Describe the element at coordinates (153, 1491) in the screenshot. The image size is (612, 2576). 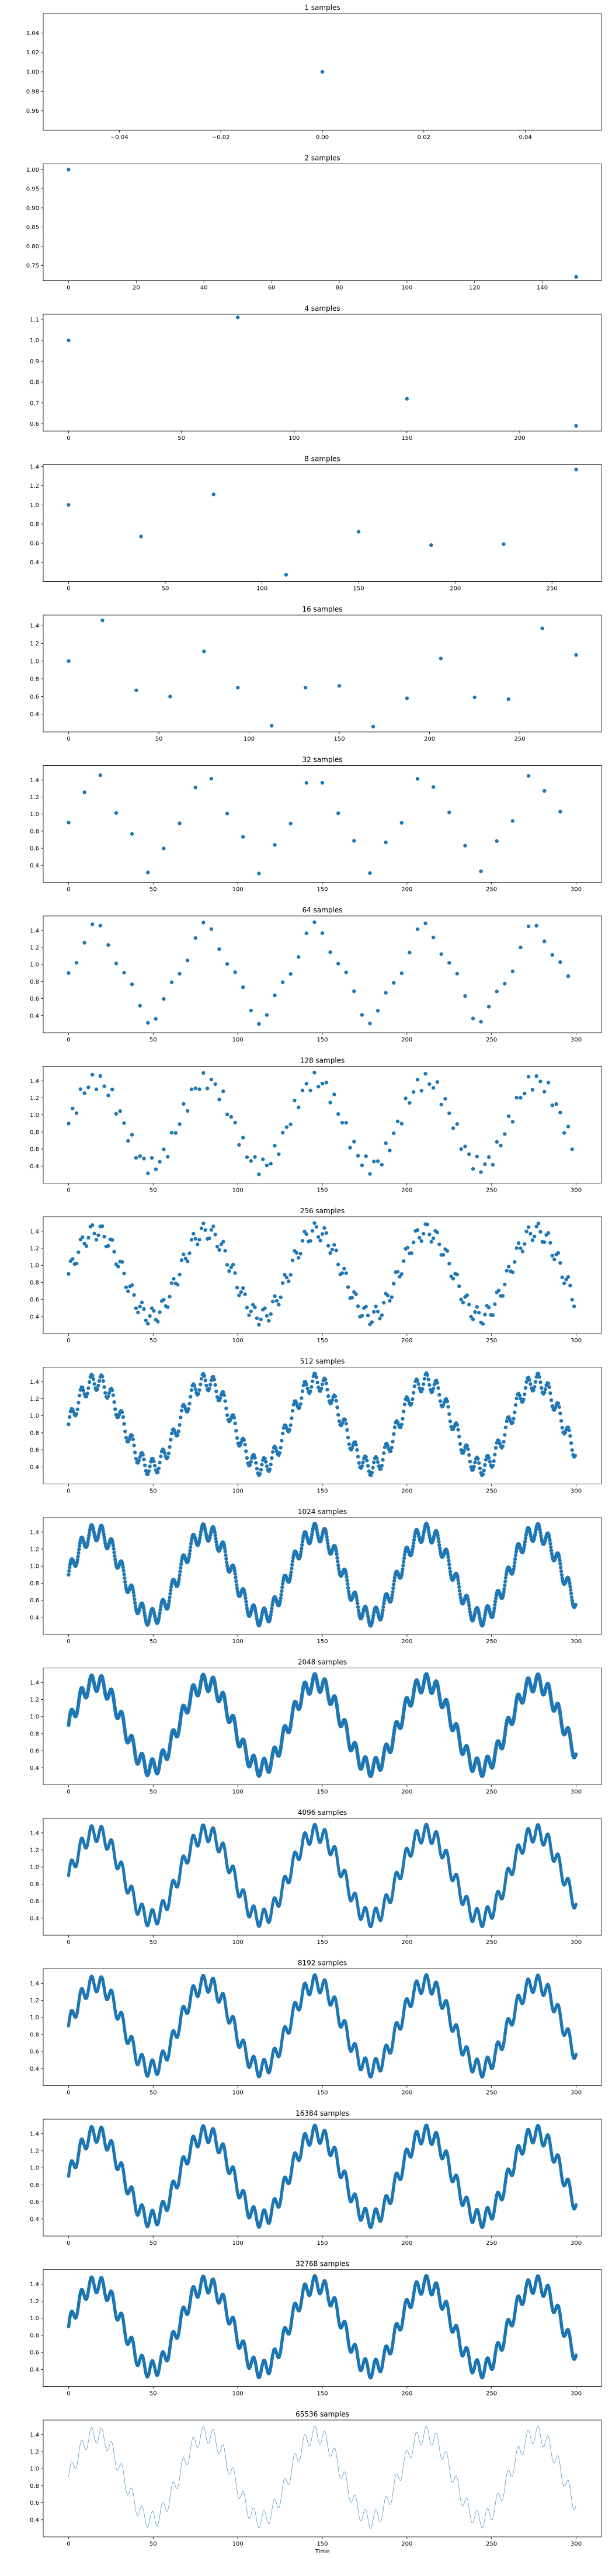
I see `x-tick-label: 50` at that location.